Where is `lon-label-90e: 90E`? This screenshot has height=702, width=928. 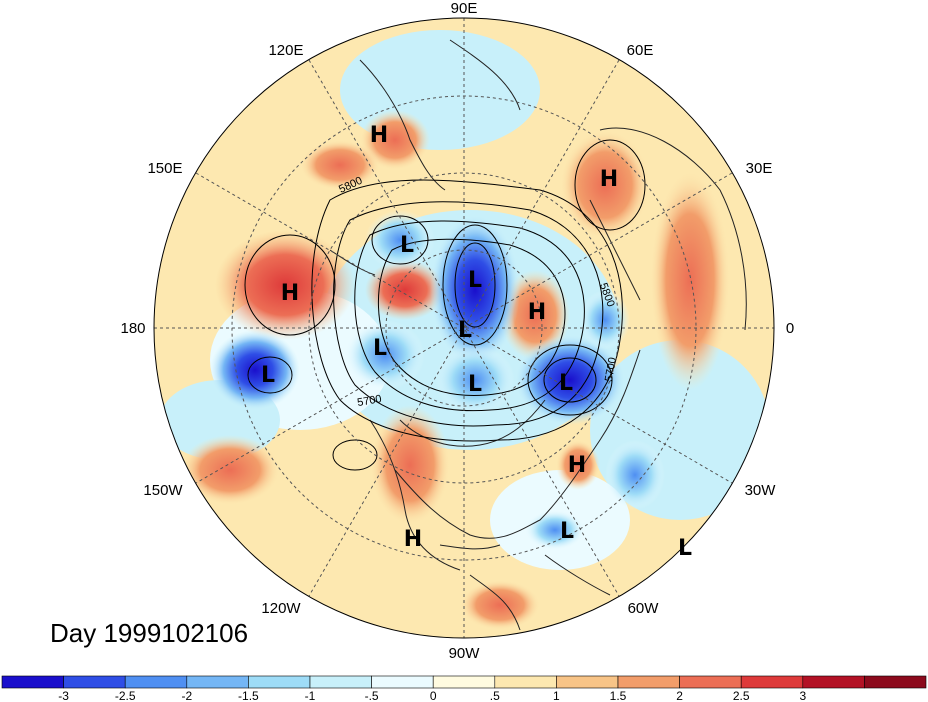
lon-label-90e: 90E is located at coordinates (464, 8).